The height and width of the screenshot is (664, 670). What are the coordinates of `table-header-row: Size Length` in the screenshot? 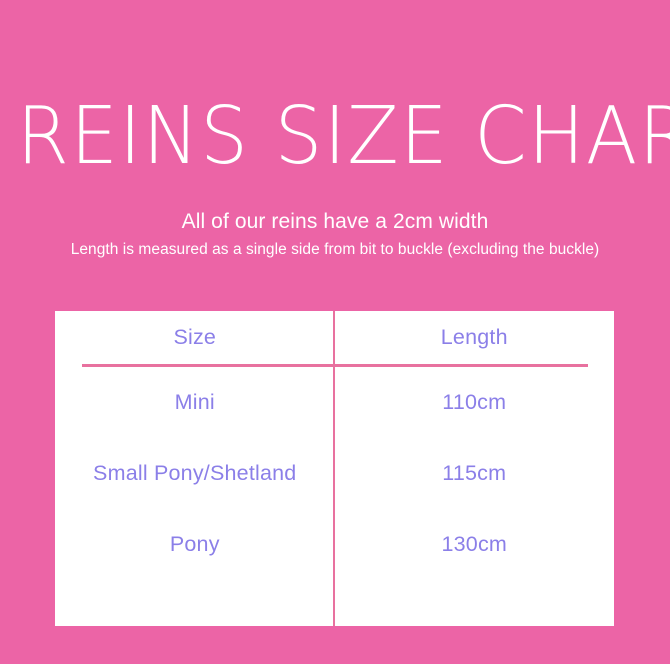 It's located at (334, 337).